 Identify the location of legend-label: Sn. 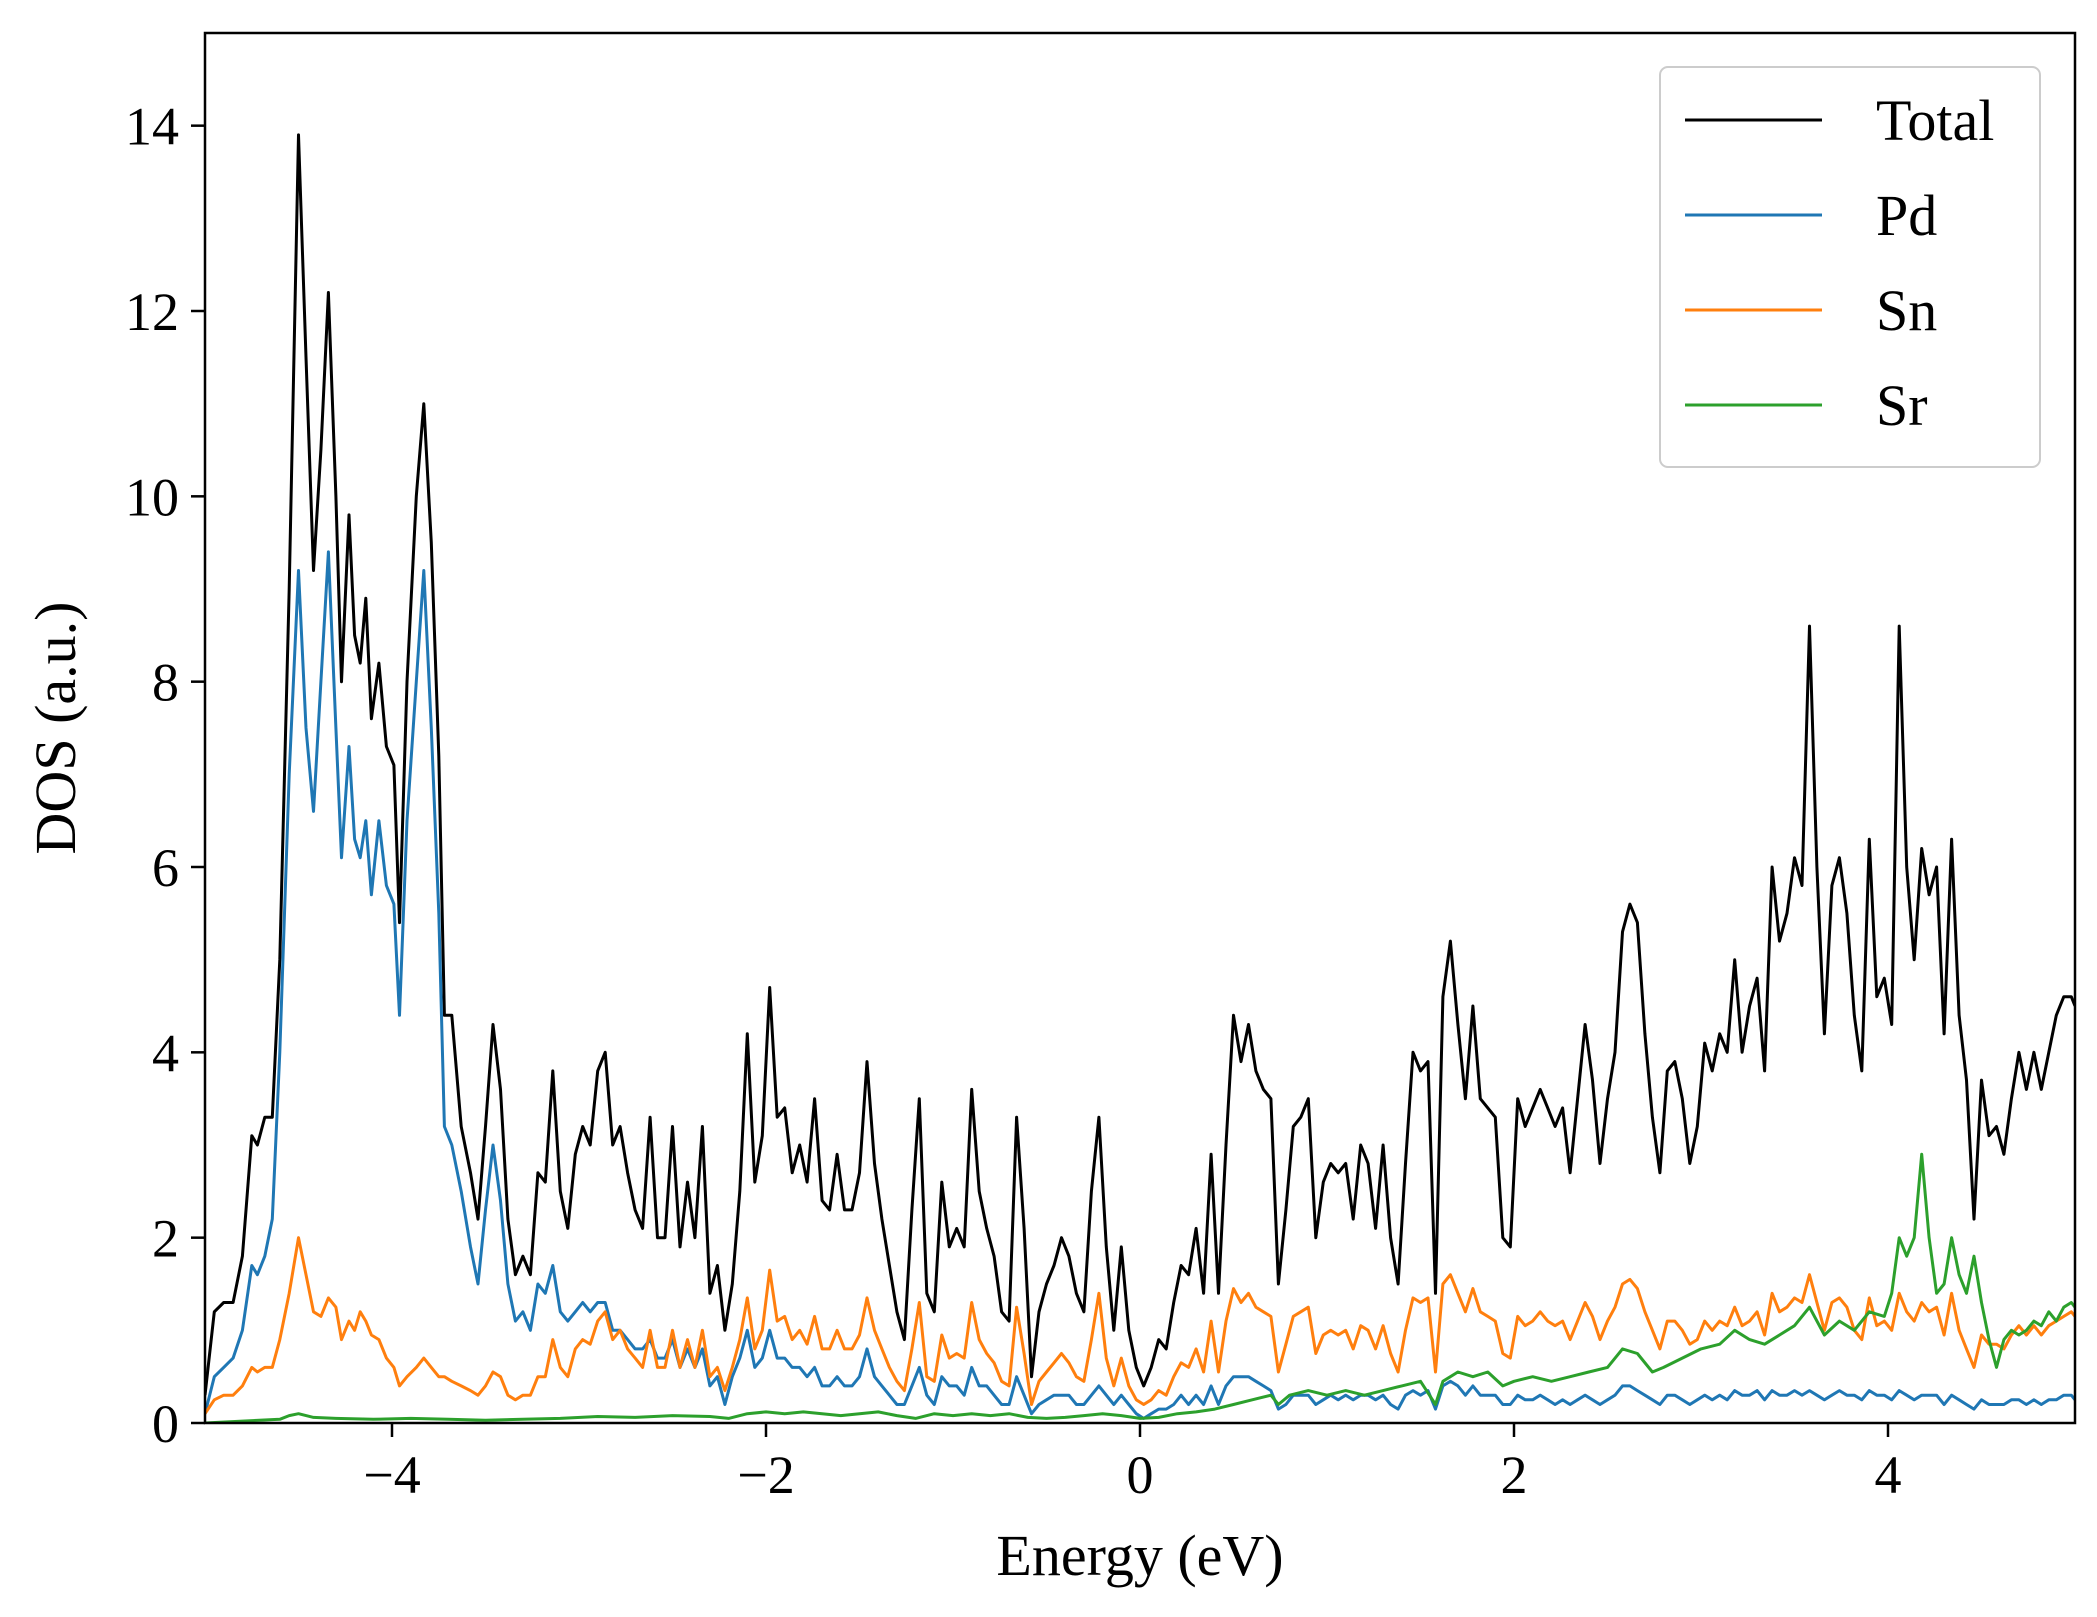
(1906, 310).